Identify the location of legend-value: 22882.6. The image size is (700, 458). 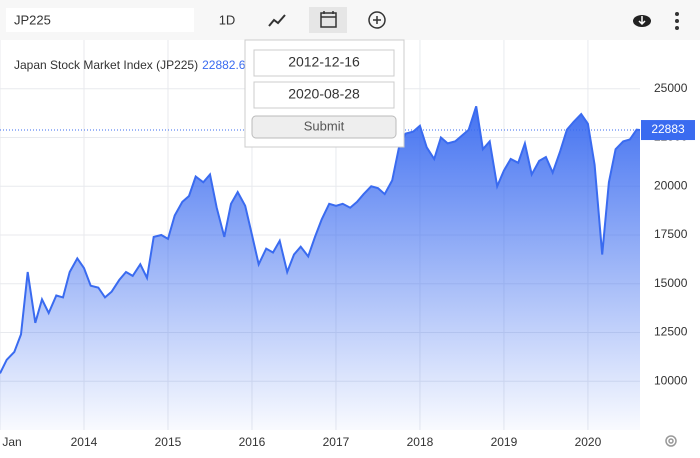
(224, 65).